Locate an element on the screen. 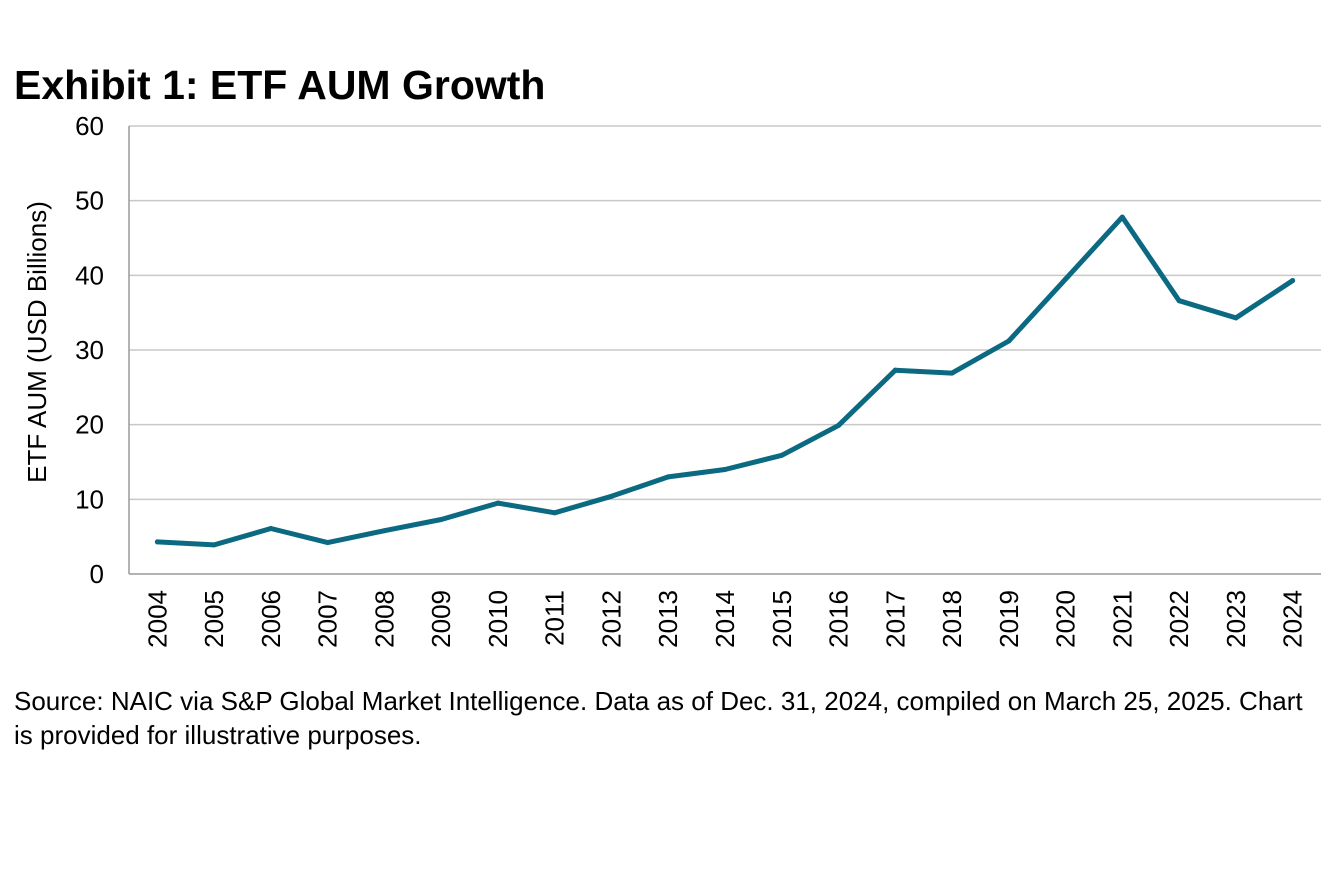  y-tick-label: 30 is located at coordinates (89, 350).